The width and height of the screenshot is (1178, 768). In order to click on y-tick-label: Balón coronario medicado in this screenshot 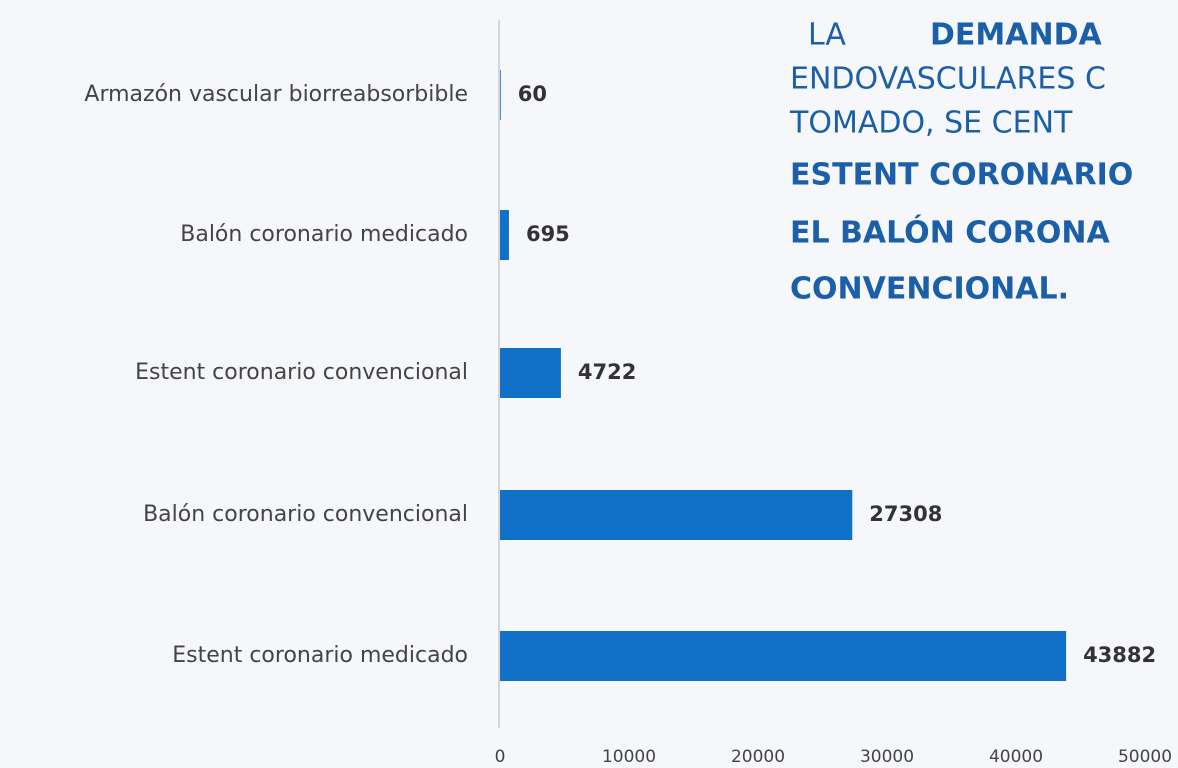, I will do `click(324, 234)`.